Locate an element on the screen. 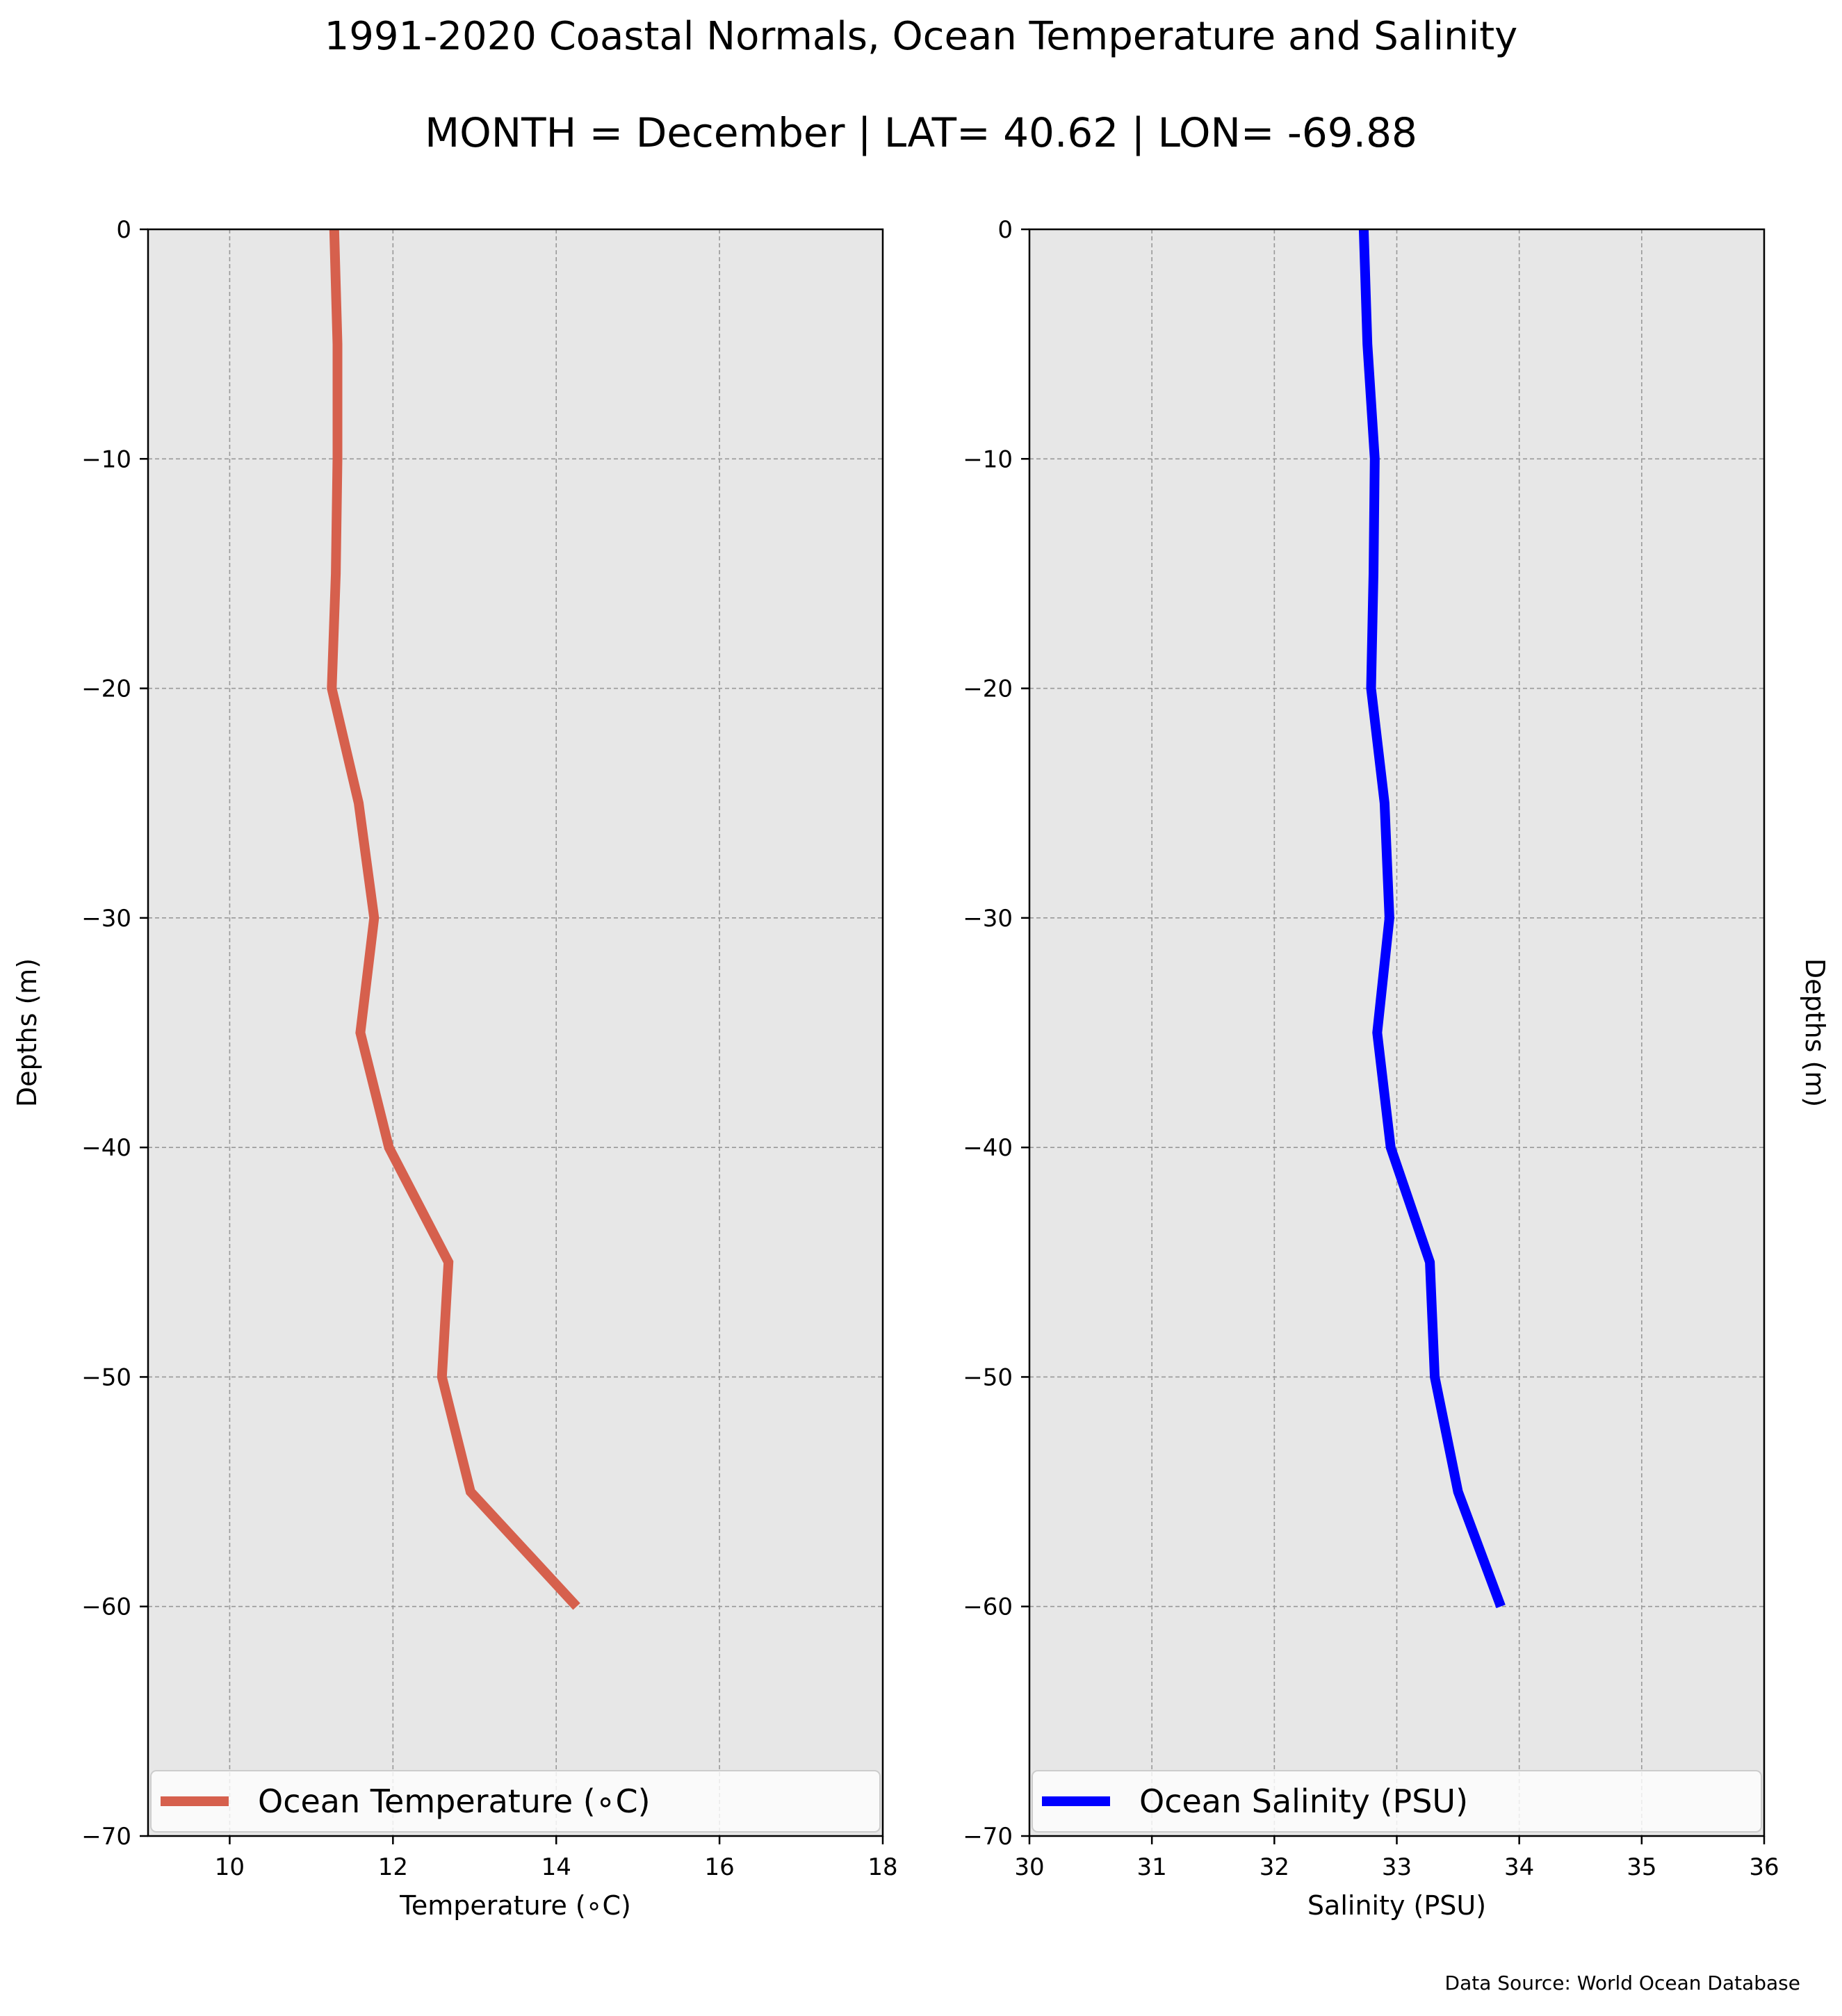  legend-label: Ocean Salinity (PSU) is located at coordinates (1303, 1802).